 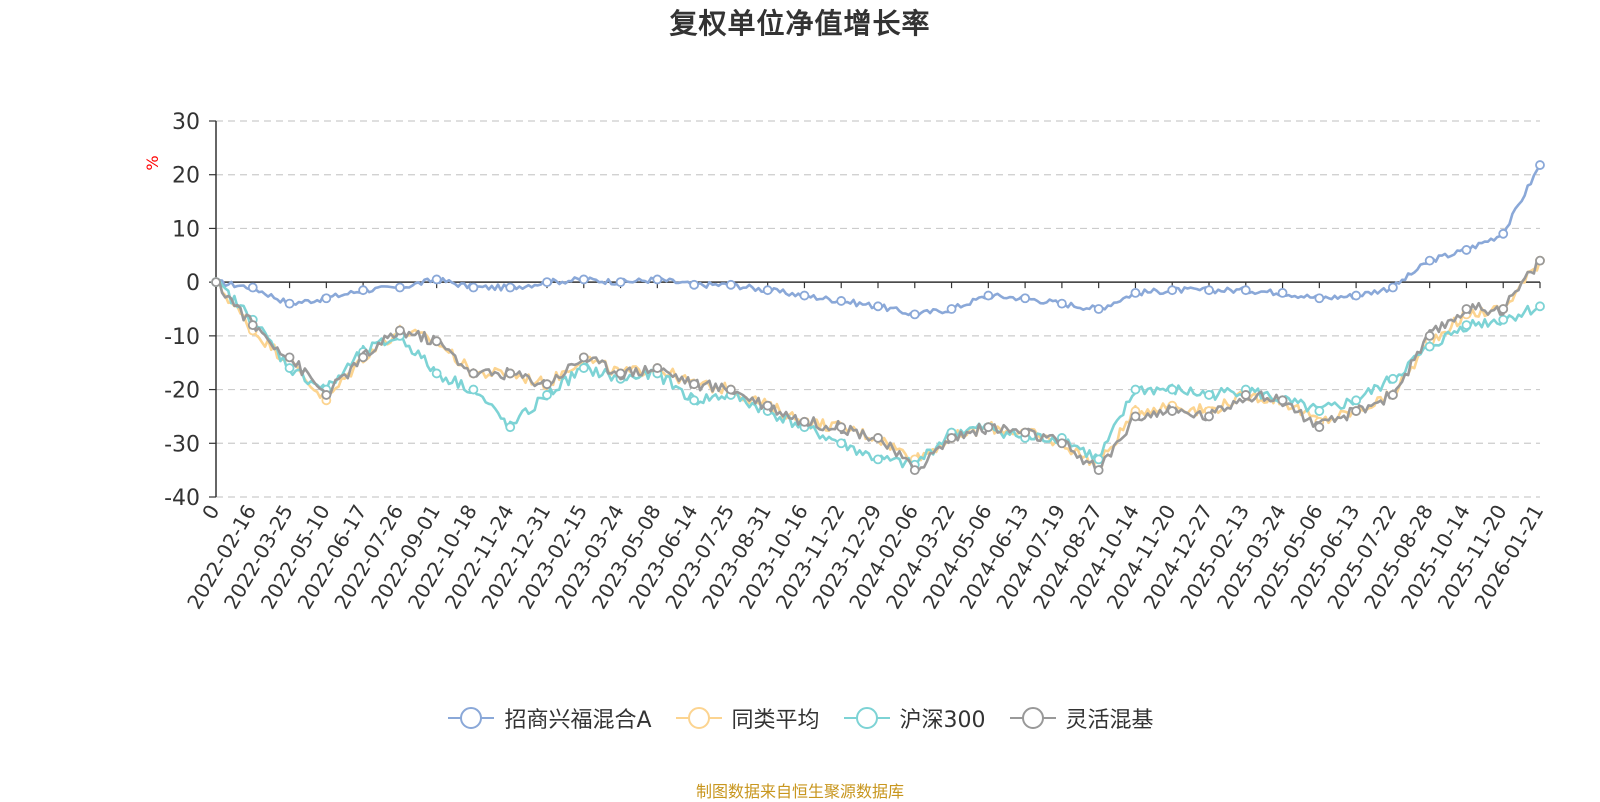 What do you see at coordinates (549, 718) in the screenshot?
I see `legend-item: 招商兴福混合A` at bounding box center [549, 718].